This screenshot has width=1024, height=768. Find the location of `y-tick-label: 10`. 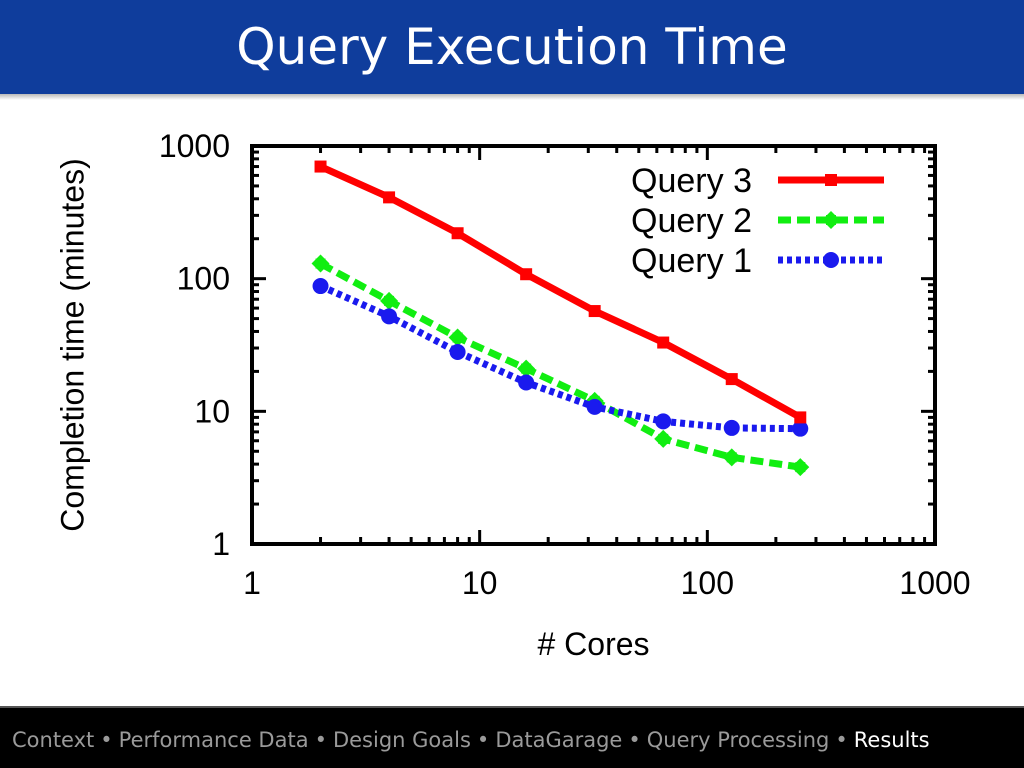

y-tick-label: 10 is located at coordinates (212, 411).